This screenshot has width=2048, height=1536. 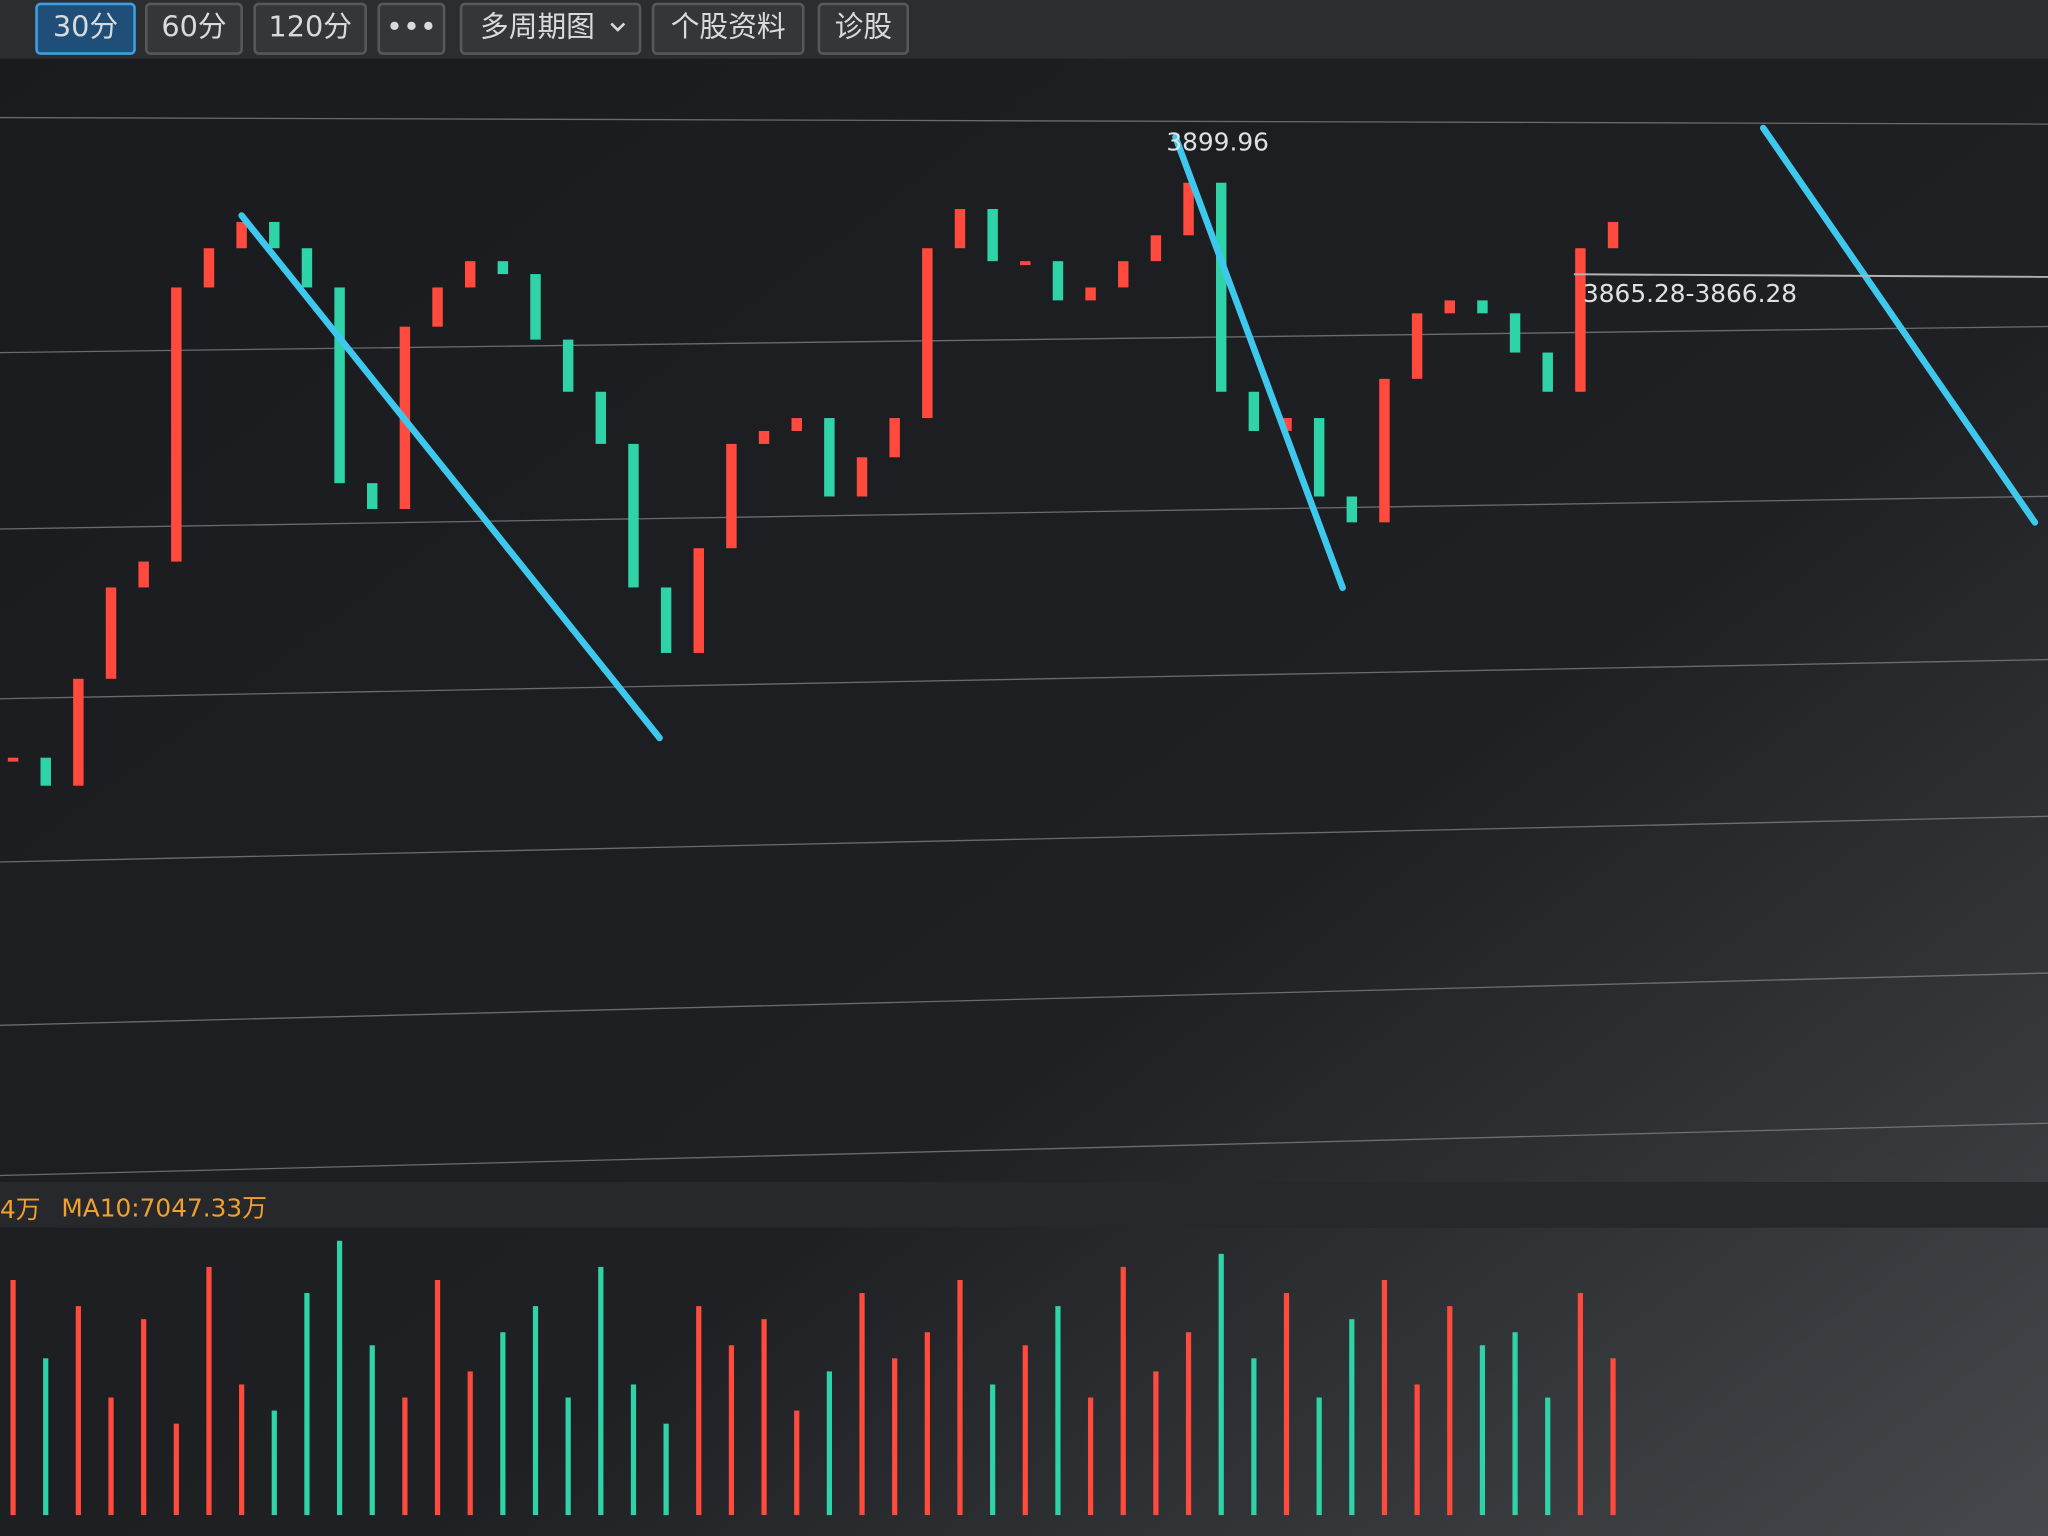 I want to click on toolbar-button: 120分, so click(x=310, y=28).